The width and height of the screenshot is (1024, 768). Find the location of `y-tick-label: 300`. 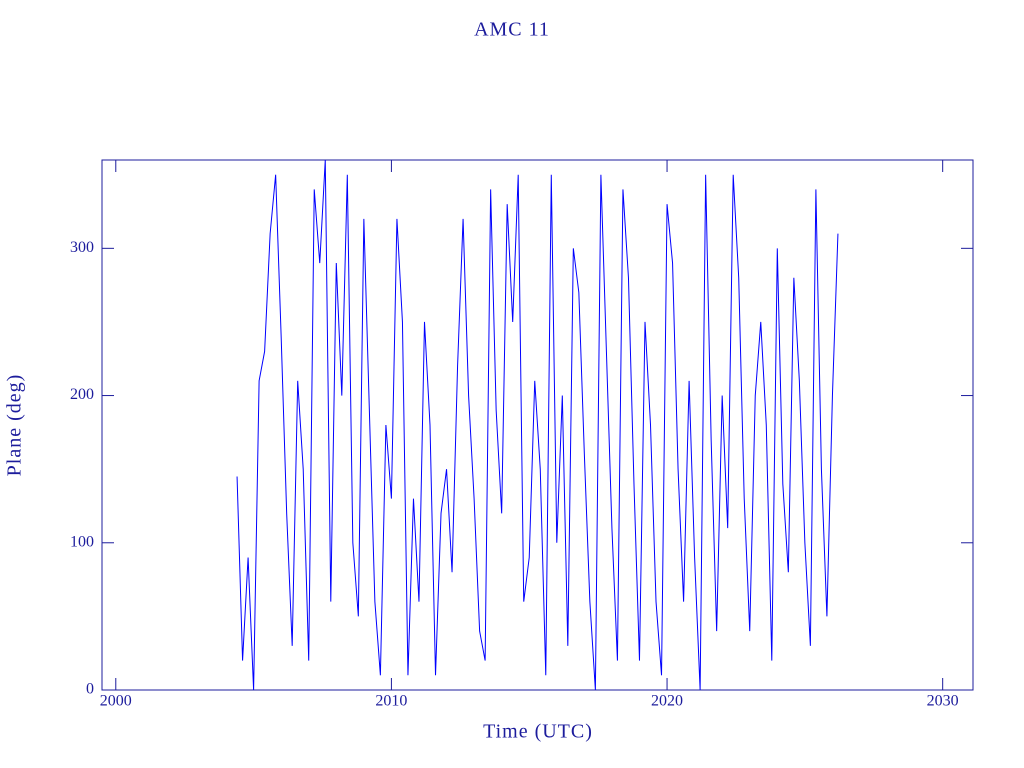

y-tick-label: 300 is located at coordinates (82, 247).